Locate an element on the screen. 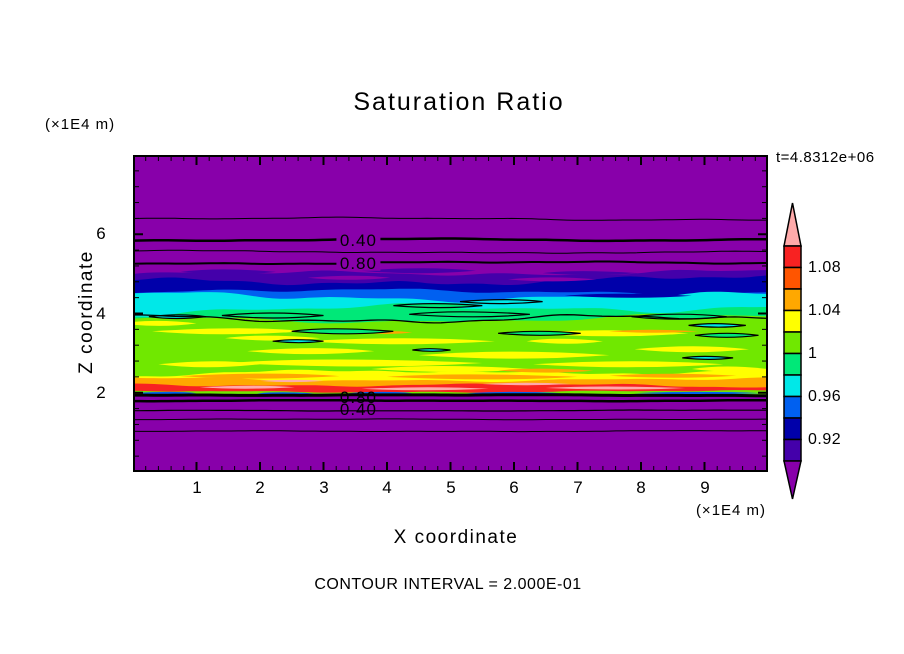  x-axis-units-label: (×1E4 m) is located at coordinates (731, 510).